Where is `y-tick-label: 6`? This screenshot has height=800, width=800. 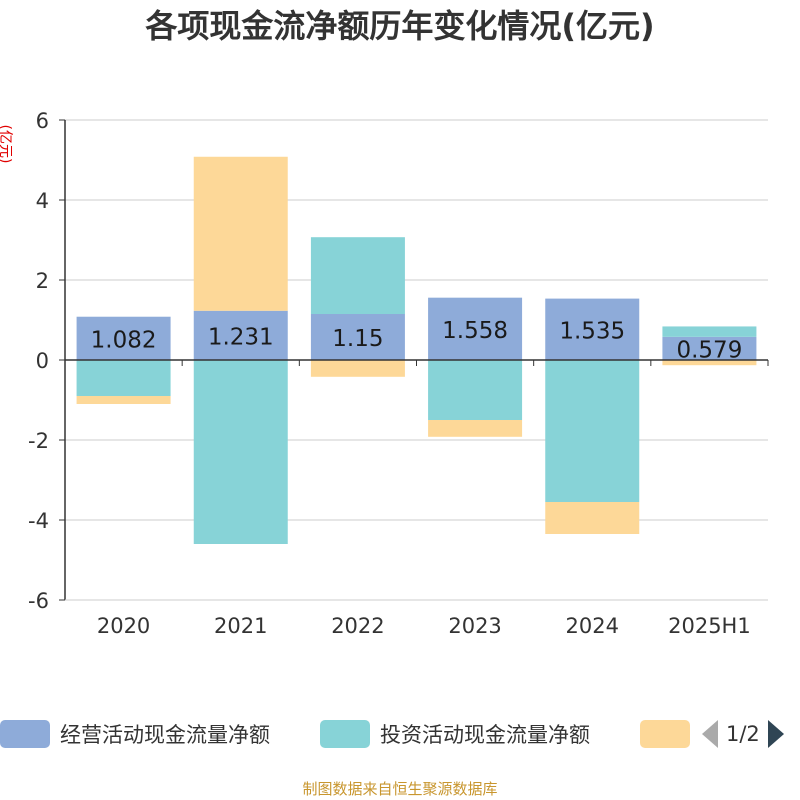 y-tick-label: 6 is located at coordinates (42, 121).